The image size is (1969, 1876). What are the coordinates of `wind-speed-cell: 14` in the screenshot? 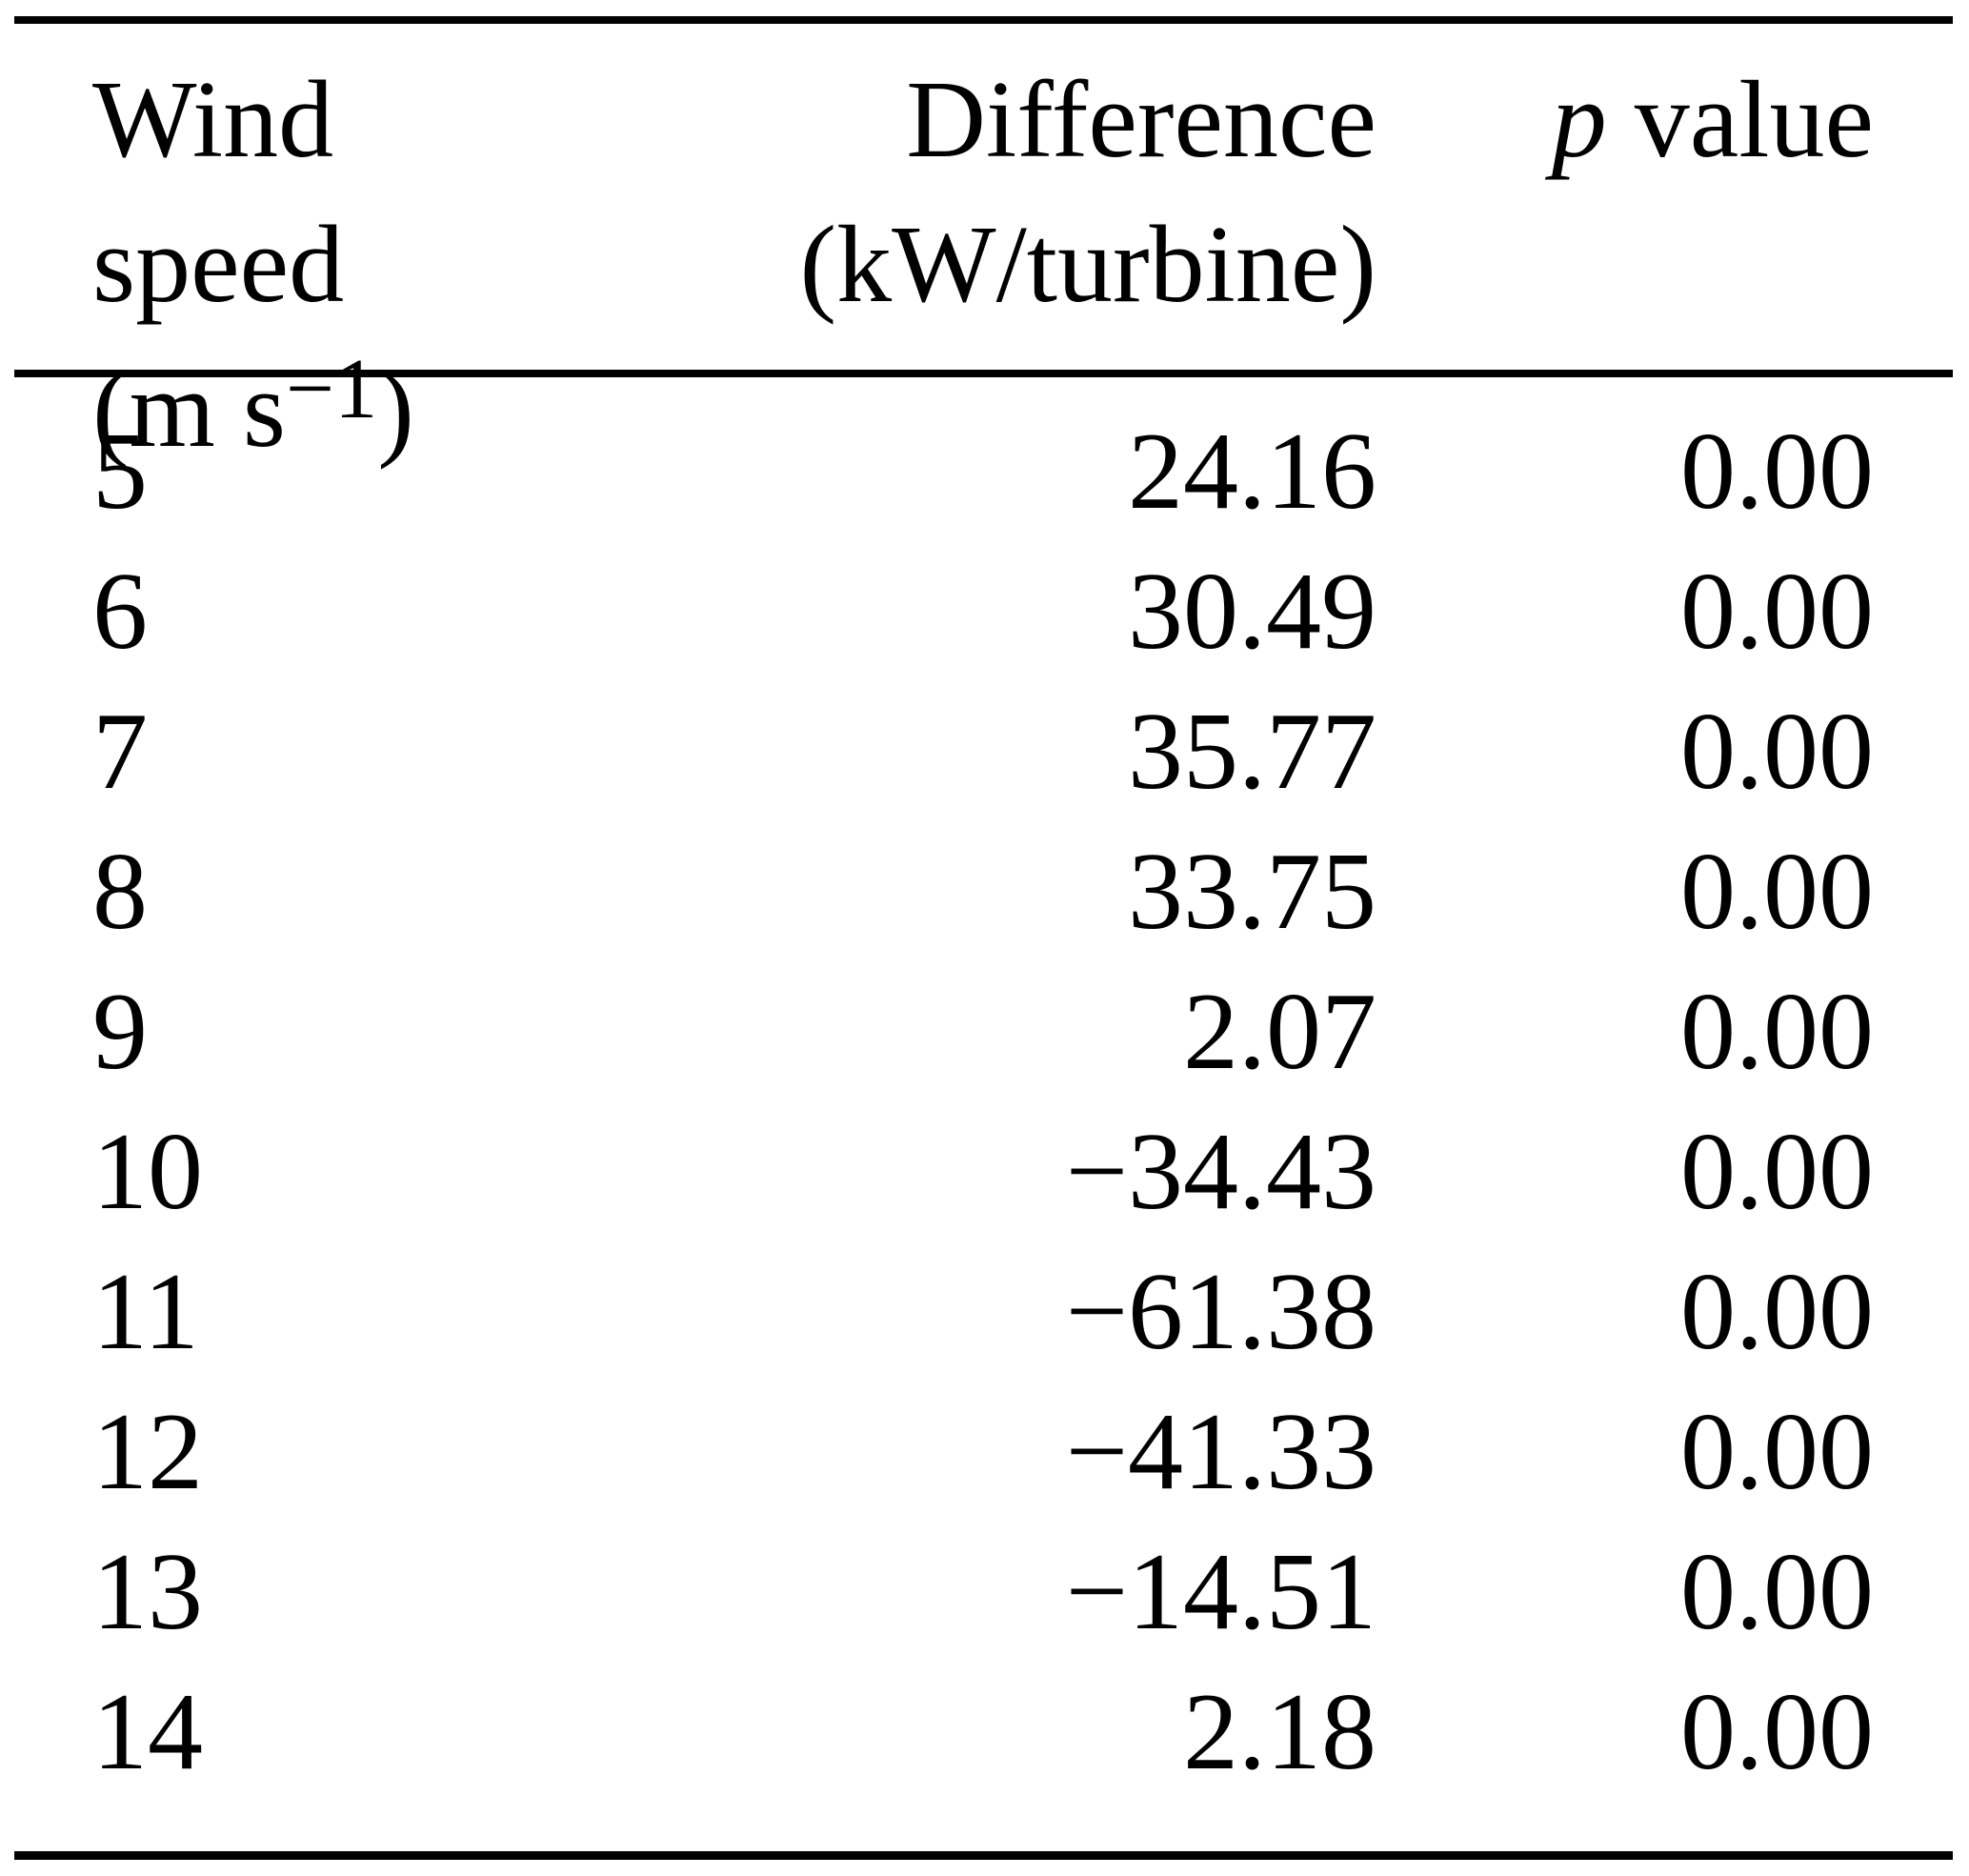 It's located at (147, 1732).